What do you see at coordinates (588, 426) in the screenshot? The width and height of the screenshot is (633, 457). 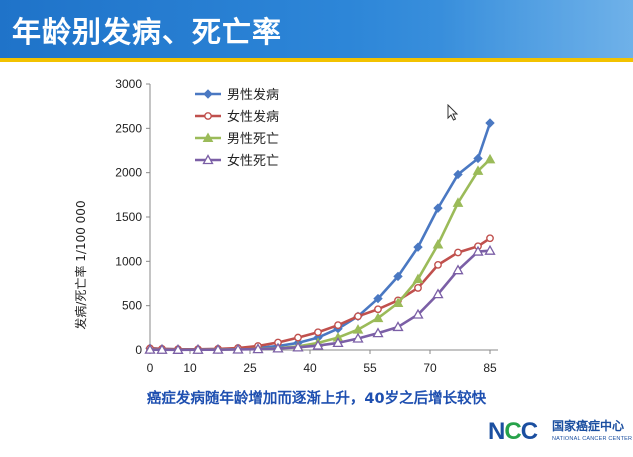 I see `logo-org-name: 国家癌症中心` at bounding box center [588, 426].